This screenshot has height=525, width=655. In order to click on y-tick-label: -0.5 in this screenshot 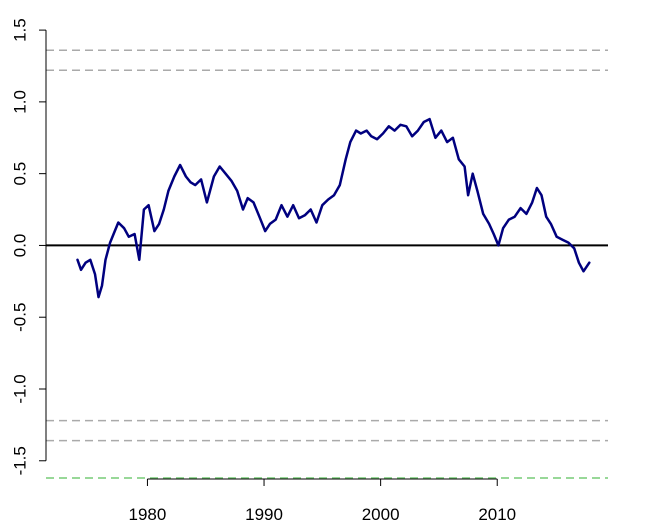, I will do `click(20, 317)`.